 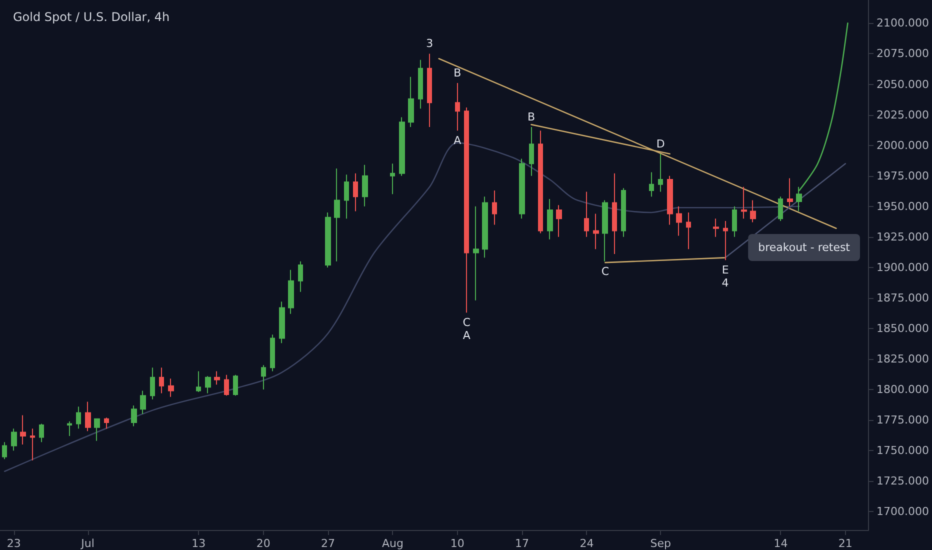 What do you see at coordinates (903, 481) in the screenshot?
I see `y-tick-label: 1725.000` at bounding box center [903, 481].